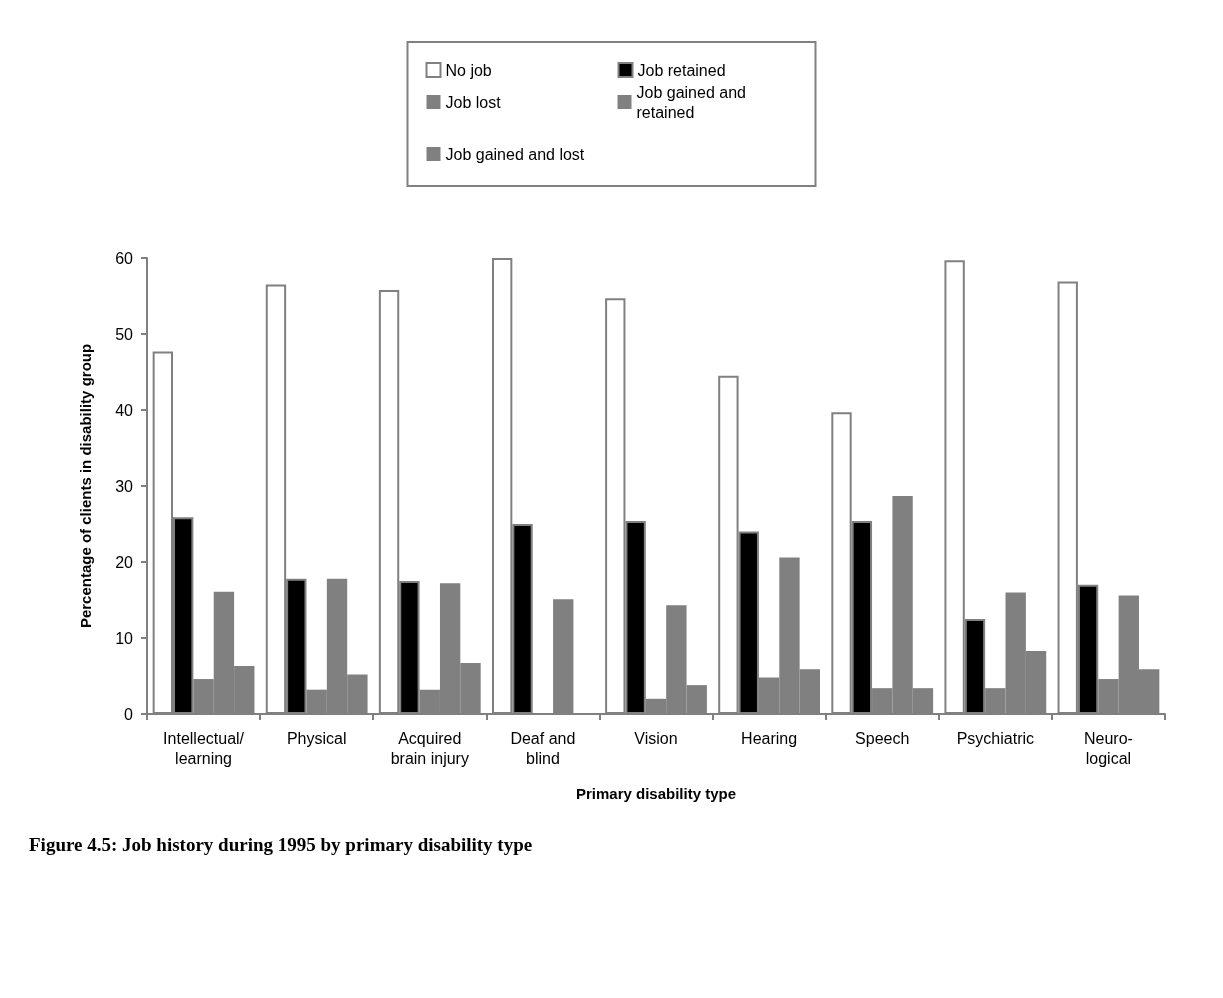 The image size is (1223, 998). I want to click on y-tick-label: 10, so click(124, 638).